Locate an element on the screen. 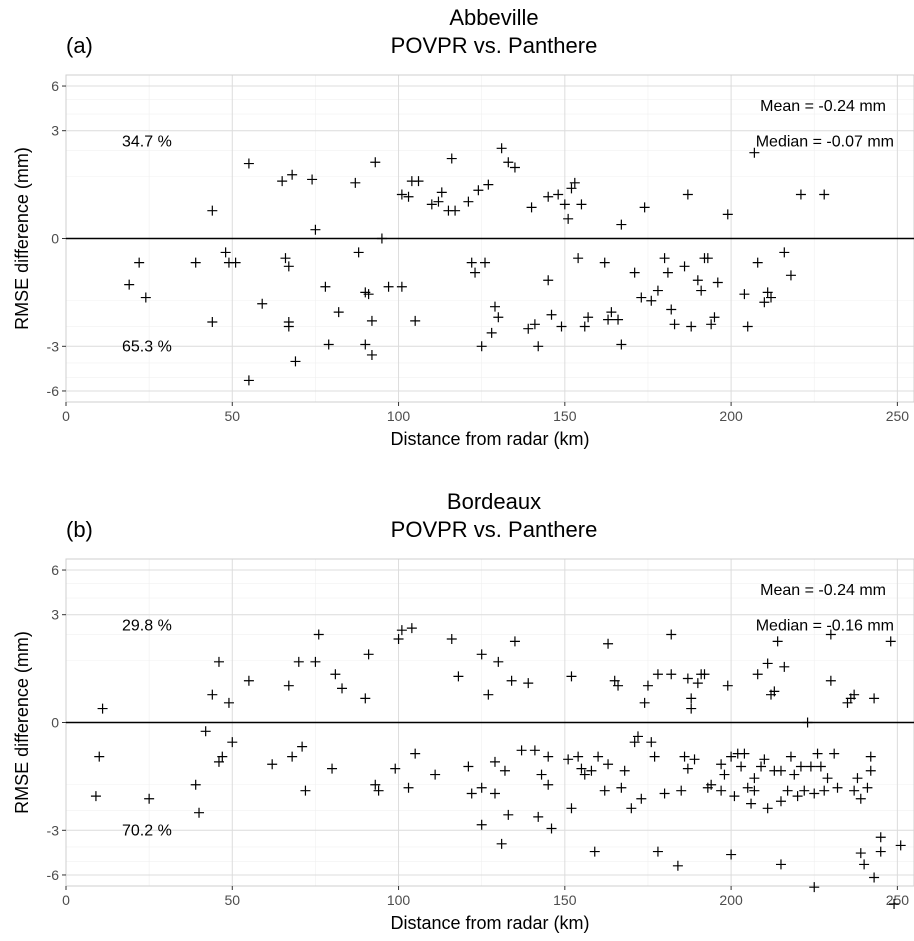 Image resolution: width=914 pixels, height=941 pixels. pct-below-label: 65.3 % is located at coordinates (147, 346).